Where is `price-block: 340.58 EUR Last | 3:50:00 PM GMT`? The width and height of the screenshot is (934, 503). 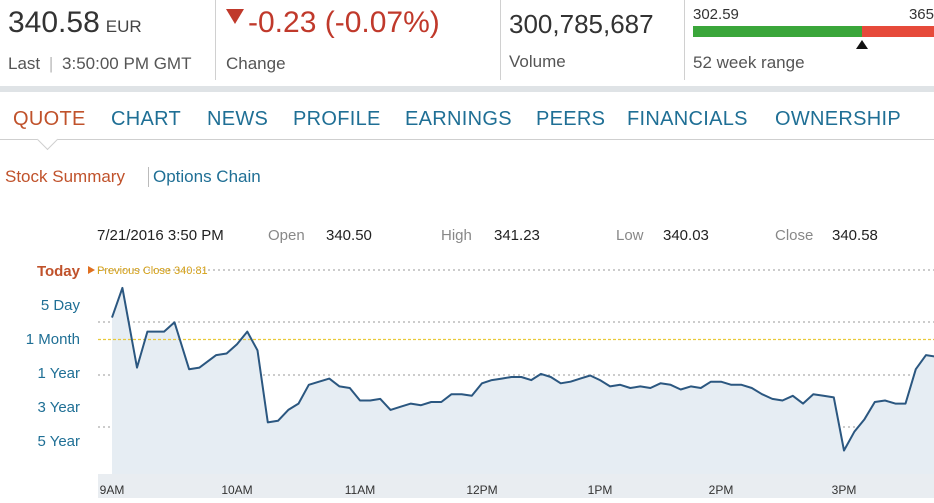 price-block: 340.58 EUR Last | 3:50:00 PM GMT is located at coordinates (107, 40).